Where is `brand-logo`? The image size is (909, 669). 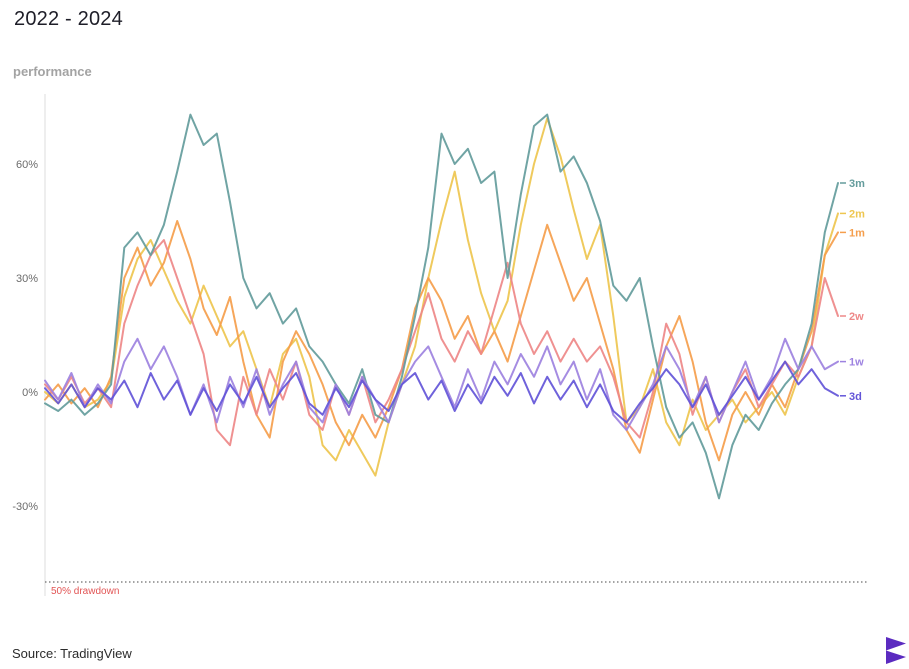
brand-logo is located at coordinates (896, 650).